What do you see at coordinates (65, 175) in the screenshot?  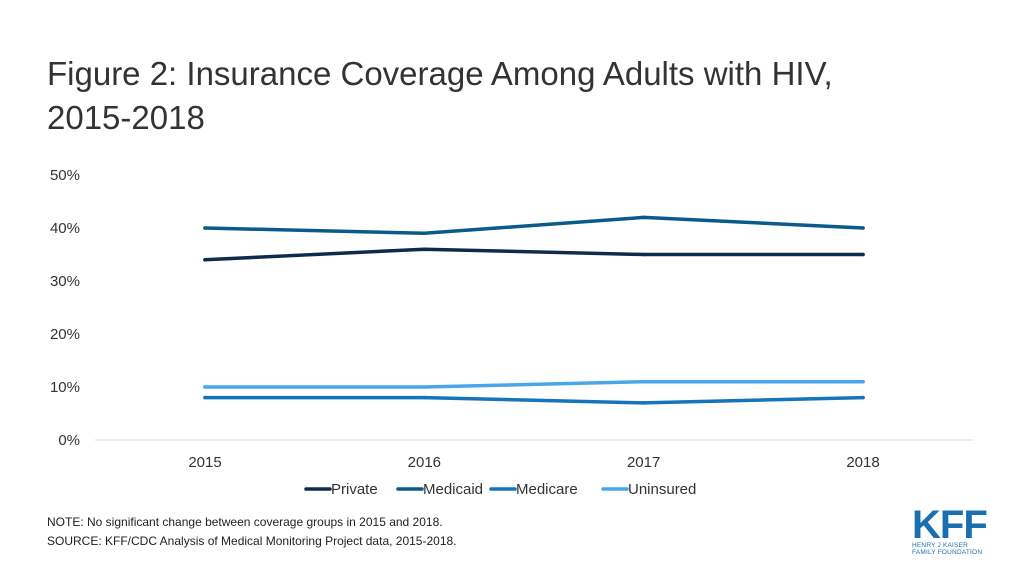 I see `y-tick-label: 50%` at bounding box center [65, 175].